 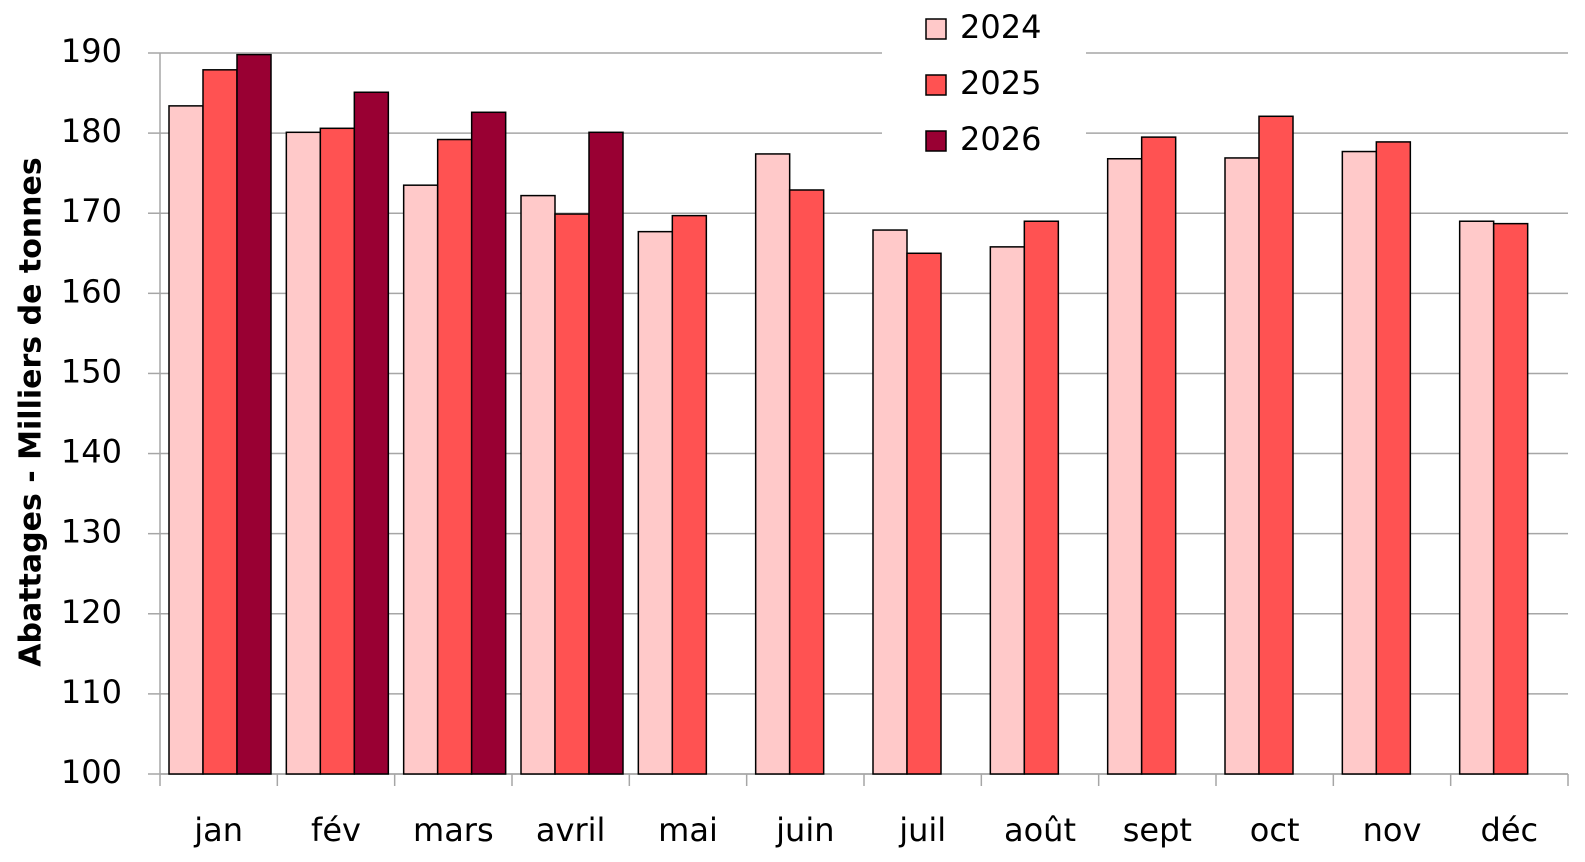 What do you see at coordinates (453, 830) in the screenshot?
I see `x-tick-label: mars` at bounding box center [453, 830].